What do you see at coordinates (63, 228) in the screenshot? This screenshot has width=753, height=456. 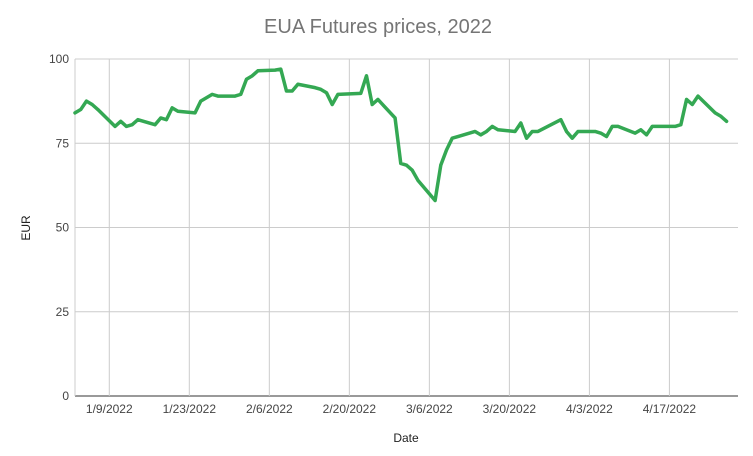 I see `y-tick-label: 50` at bounding box center [63, 228].